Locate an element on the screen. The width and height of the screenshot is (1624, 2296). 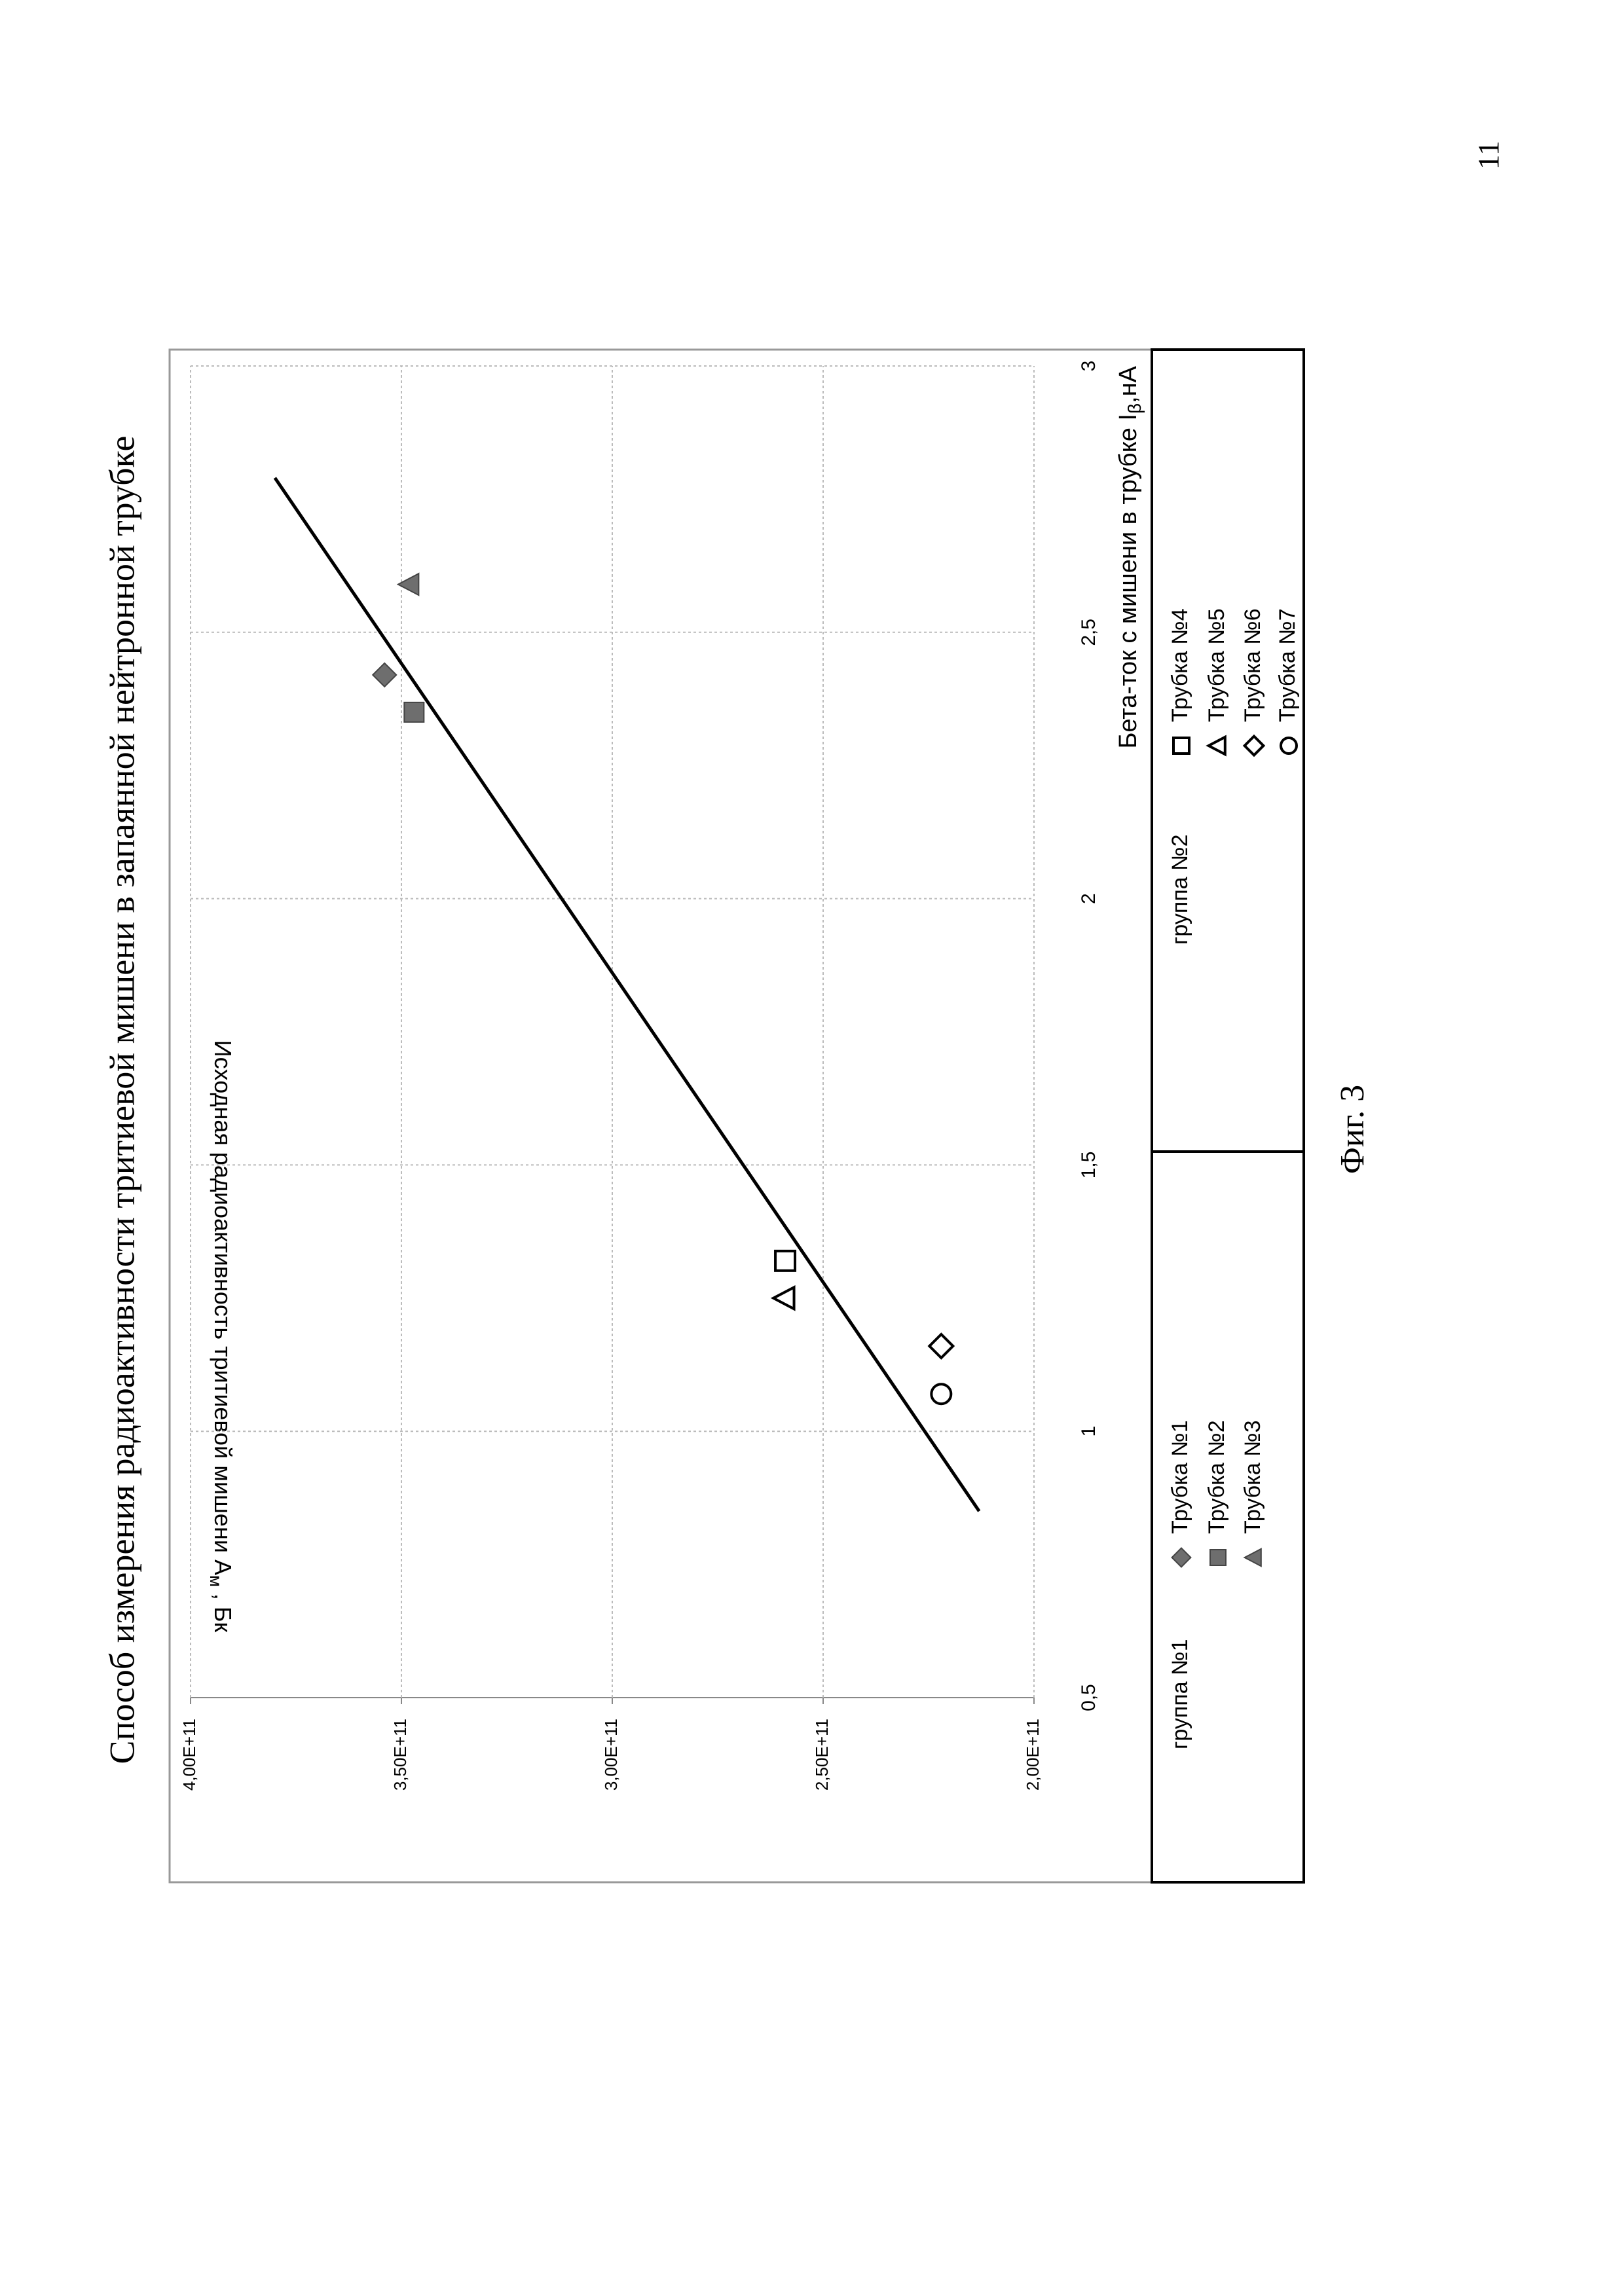
legend-label: Трубка №5 is located at coordinates (1216, 665).